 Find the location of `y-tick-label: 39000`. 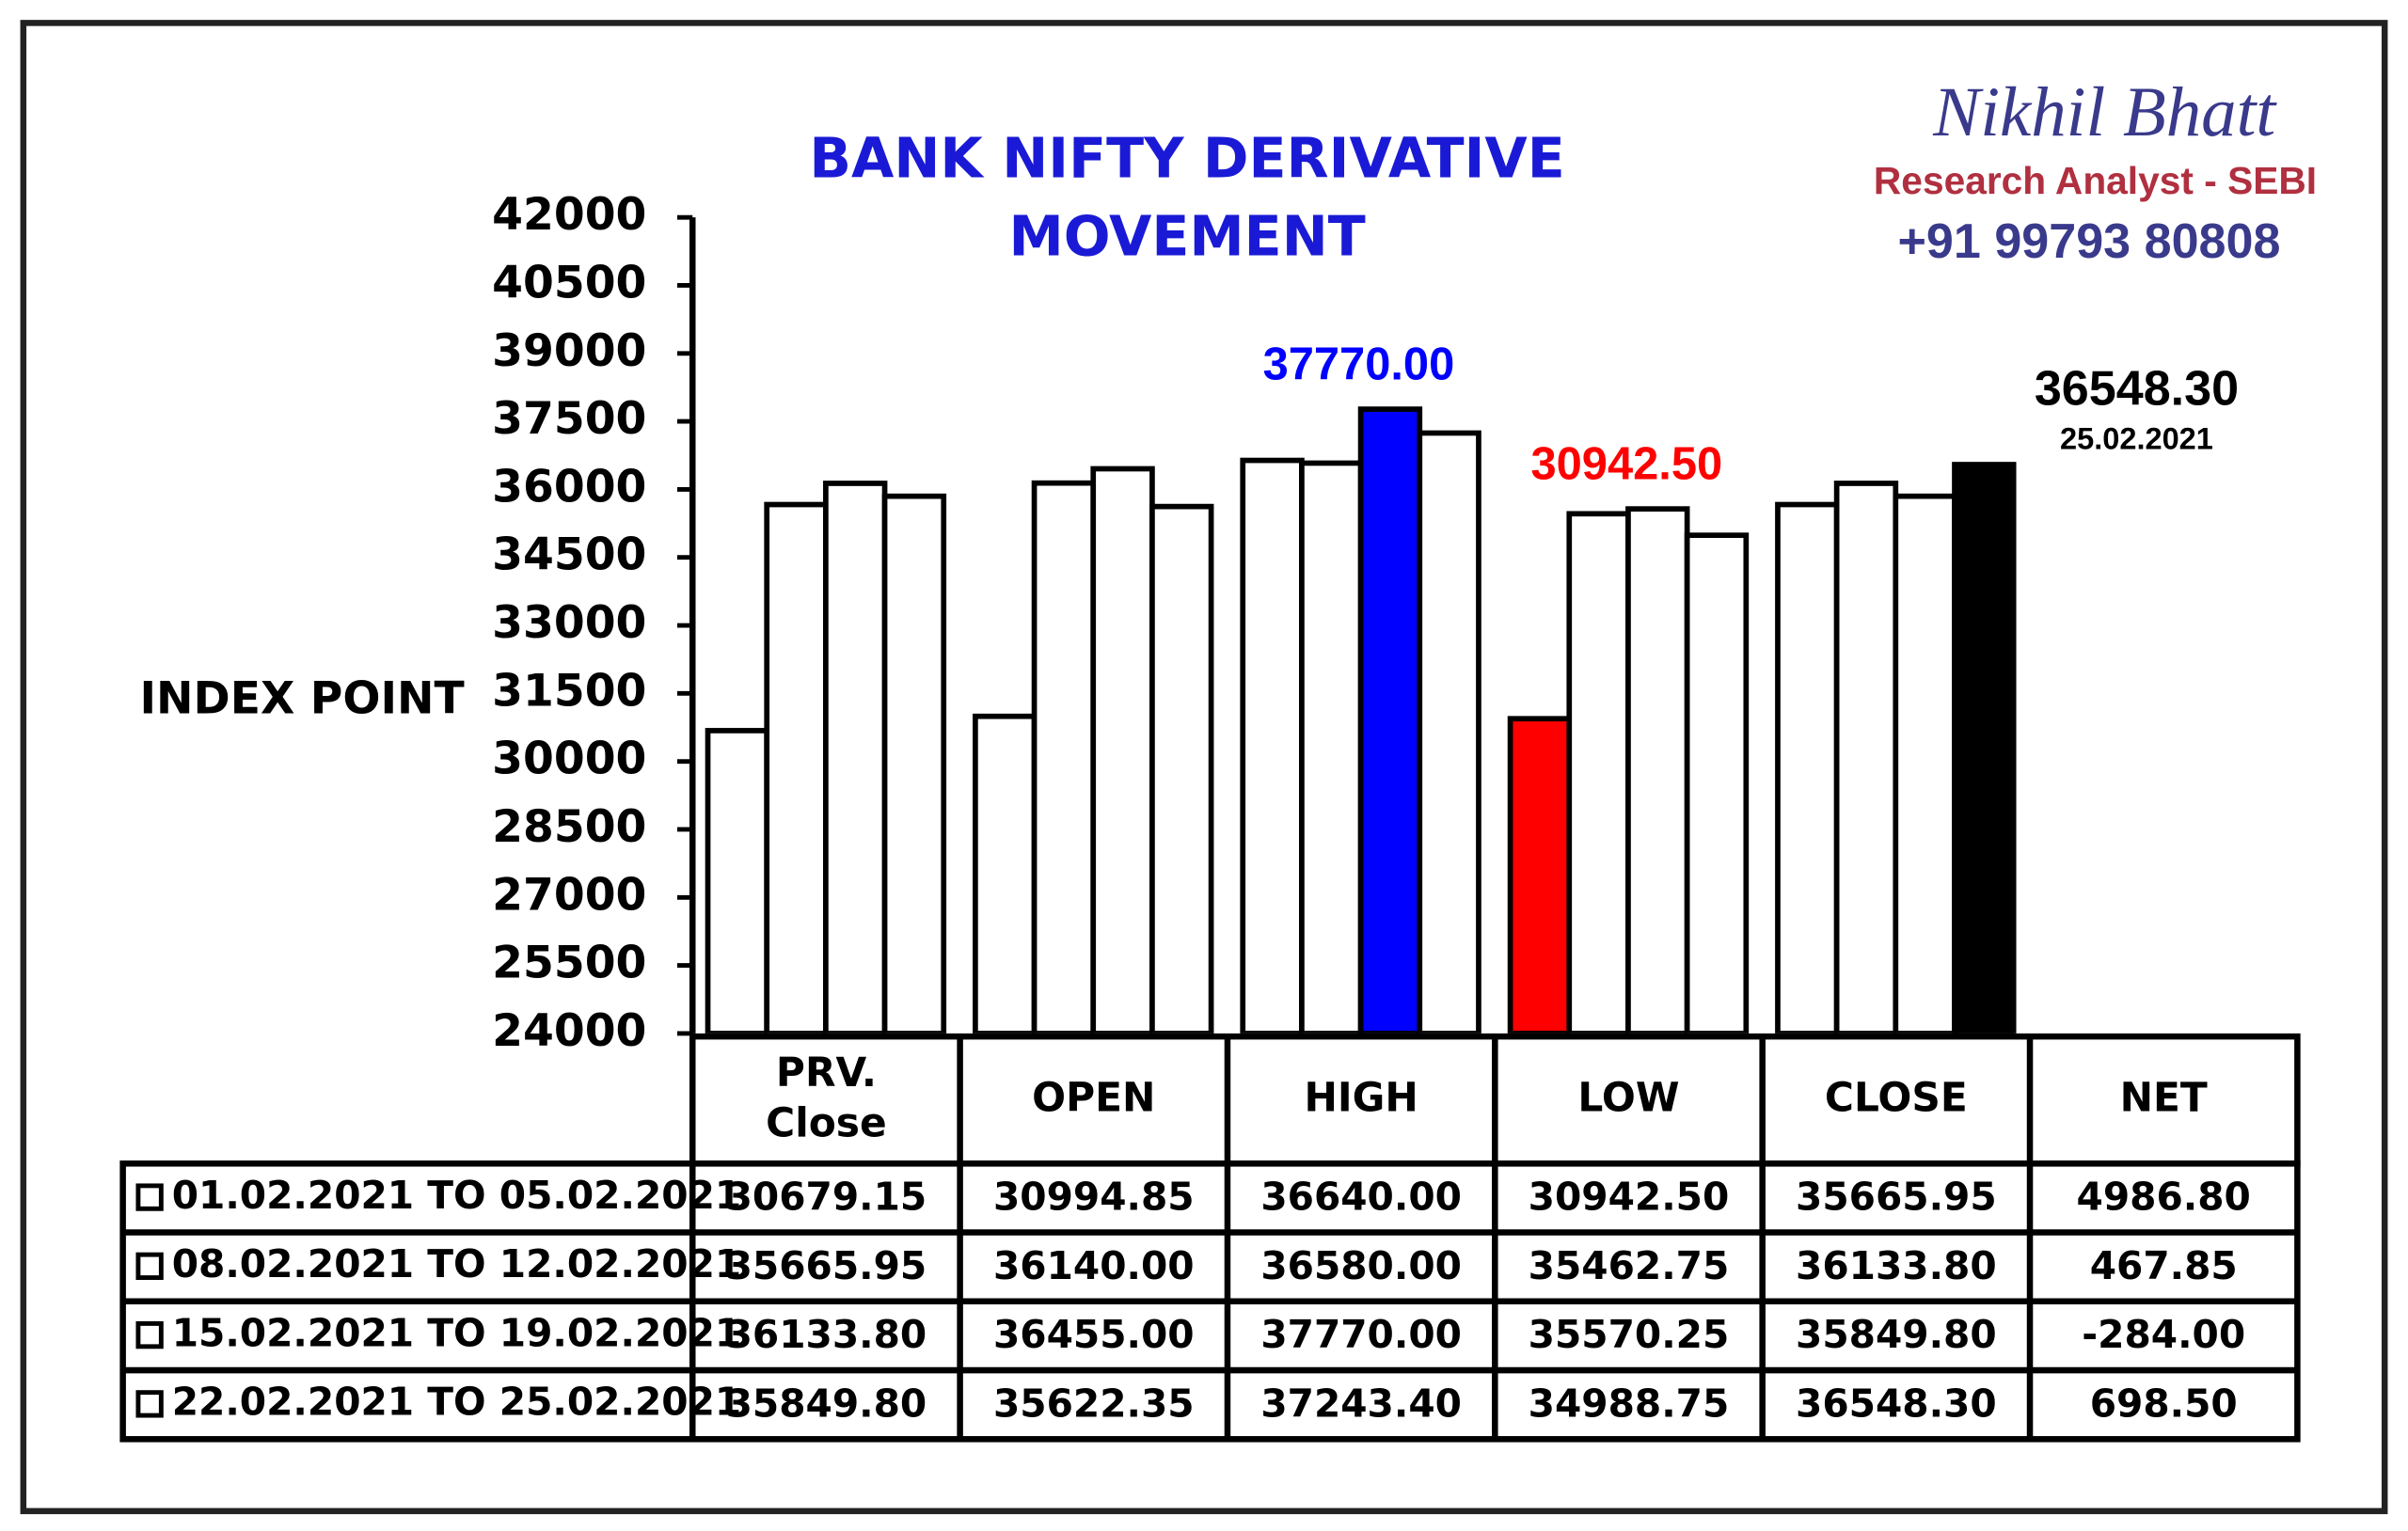

y-tick-label: 39000 is located at coordinates (569, 351).